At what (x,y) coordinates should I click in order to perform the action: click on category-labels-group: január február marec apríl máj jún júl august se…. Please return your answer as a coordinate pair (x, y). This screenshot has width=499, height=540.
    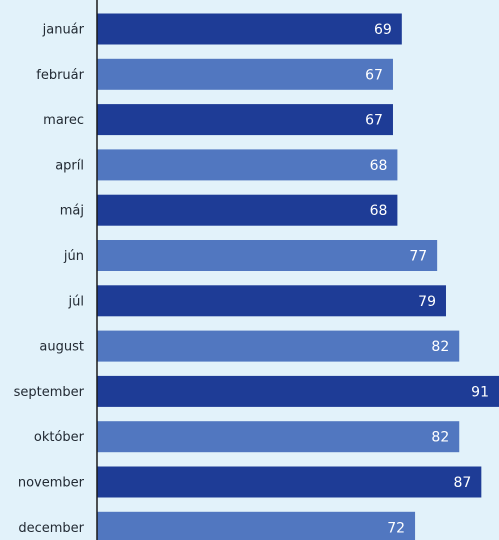
    Looking at the image, I should click on (49, 279).